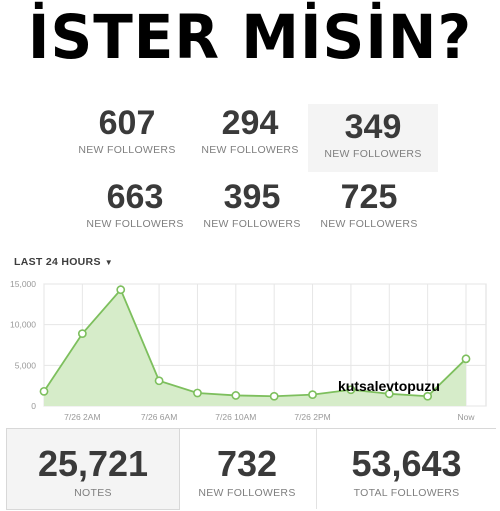  I want to click on x-tick-label: Now, so click(466, 417).